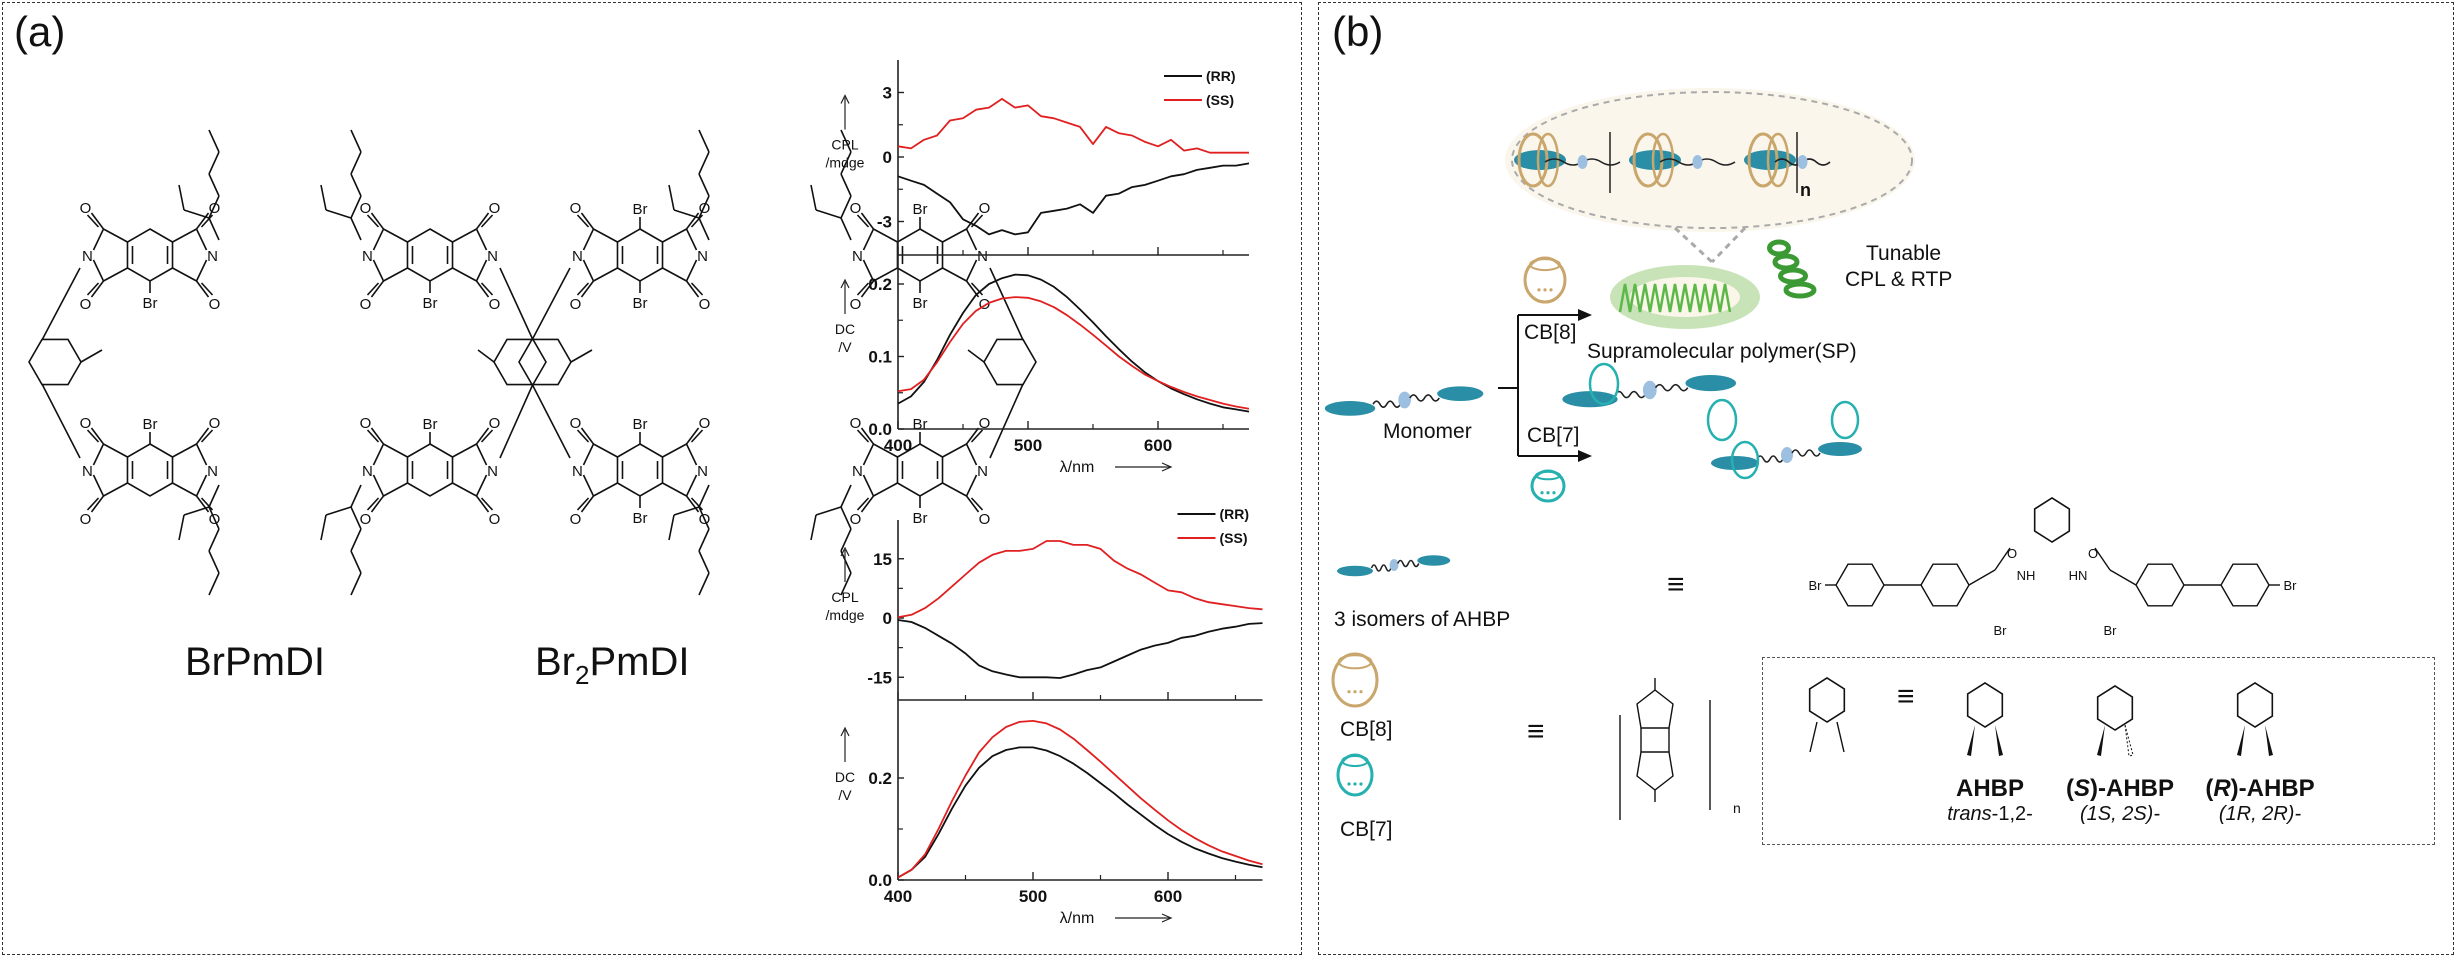 The width and height of the screenshot is (2456, 958). What do you see at coordinates (1548, 475) in the screenshot?
I see `cb7-icon-rim` at bounding box center [1548, 475].